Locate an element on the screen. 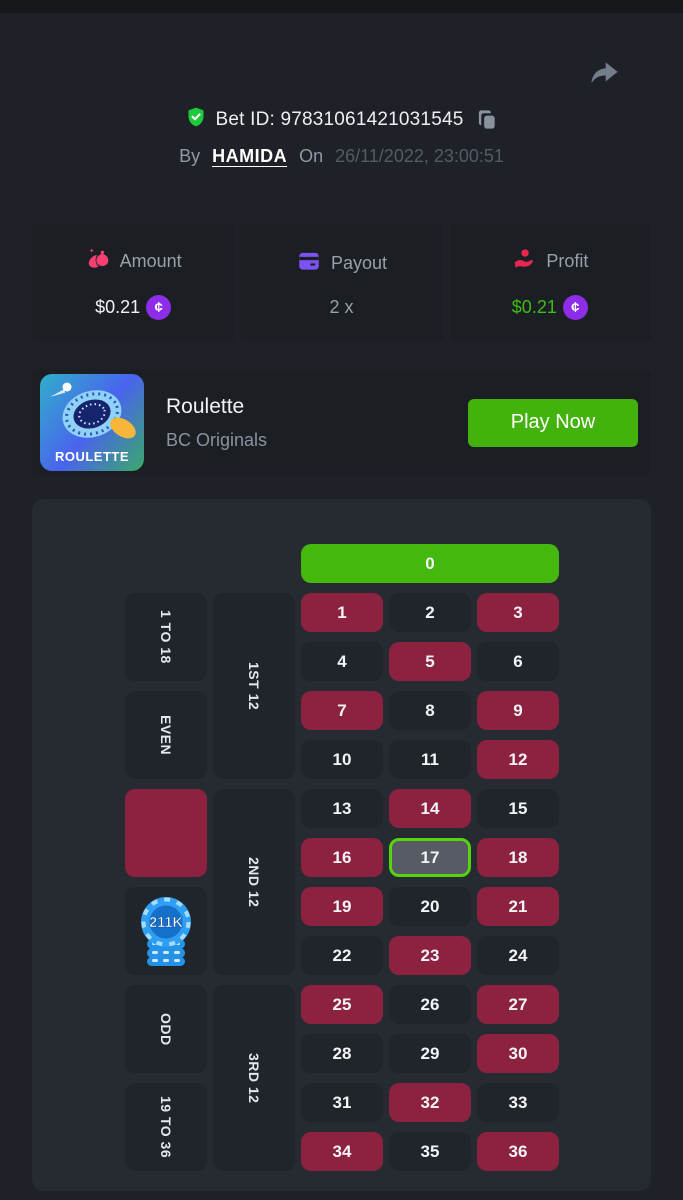  stat-cards: Amount $0.21 ¢ Payout 2 x is located at coordinates (341, 282).